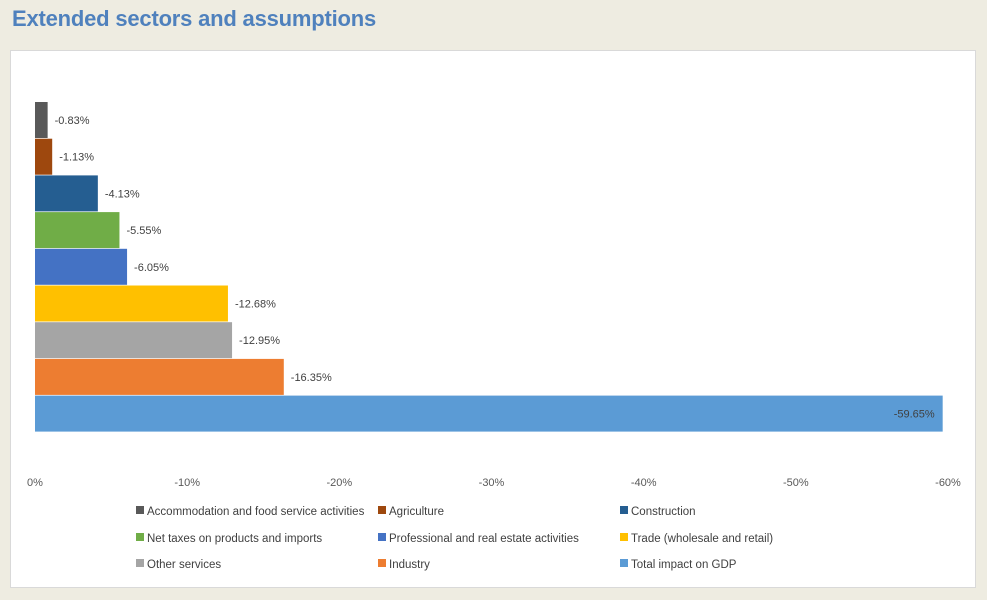 This screenshot has width=987, height=600. What do you see at coordinates (644, 483) in the screenshot?
I see `x-tick-label: -40%` at bounding box center [644, 483].